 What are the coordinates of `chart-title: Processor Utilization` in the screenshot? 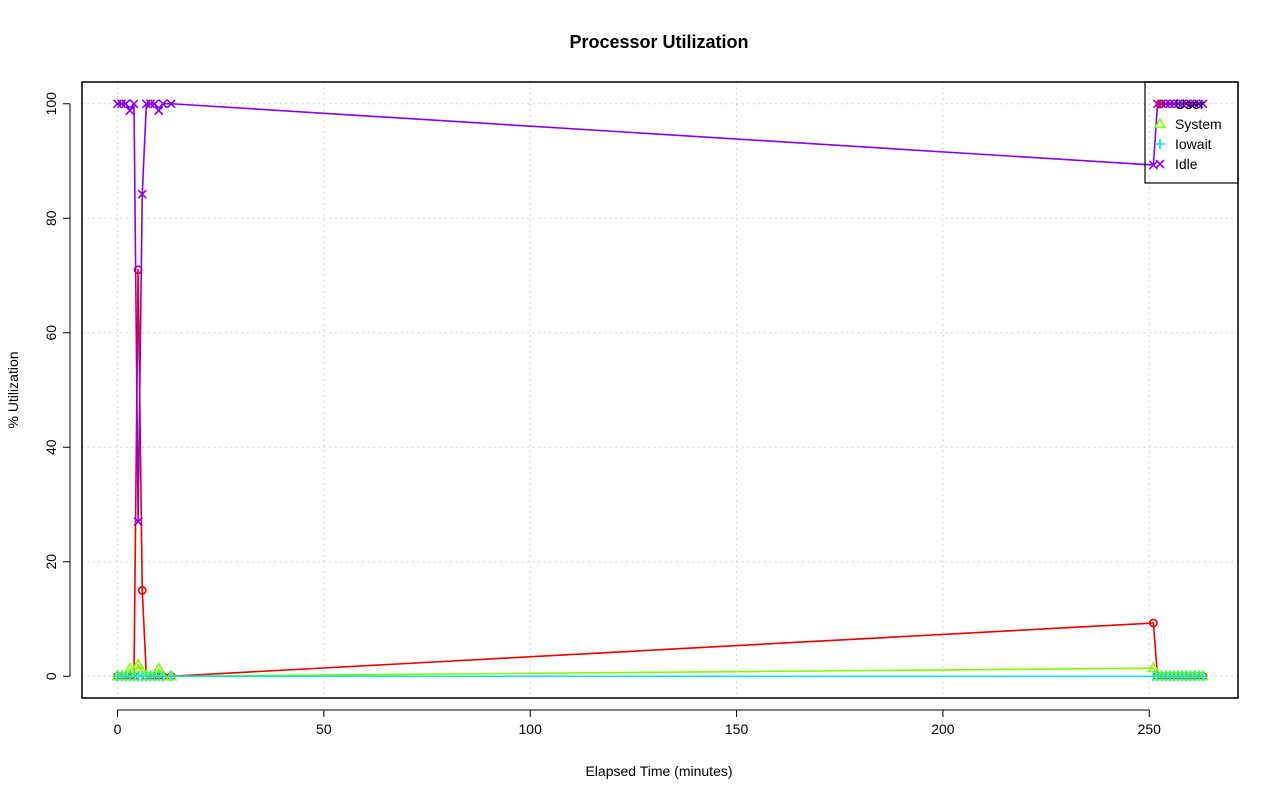 It's located at (658, 42).